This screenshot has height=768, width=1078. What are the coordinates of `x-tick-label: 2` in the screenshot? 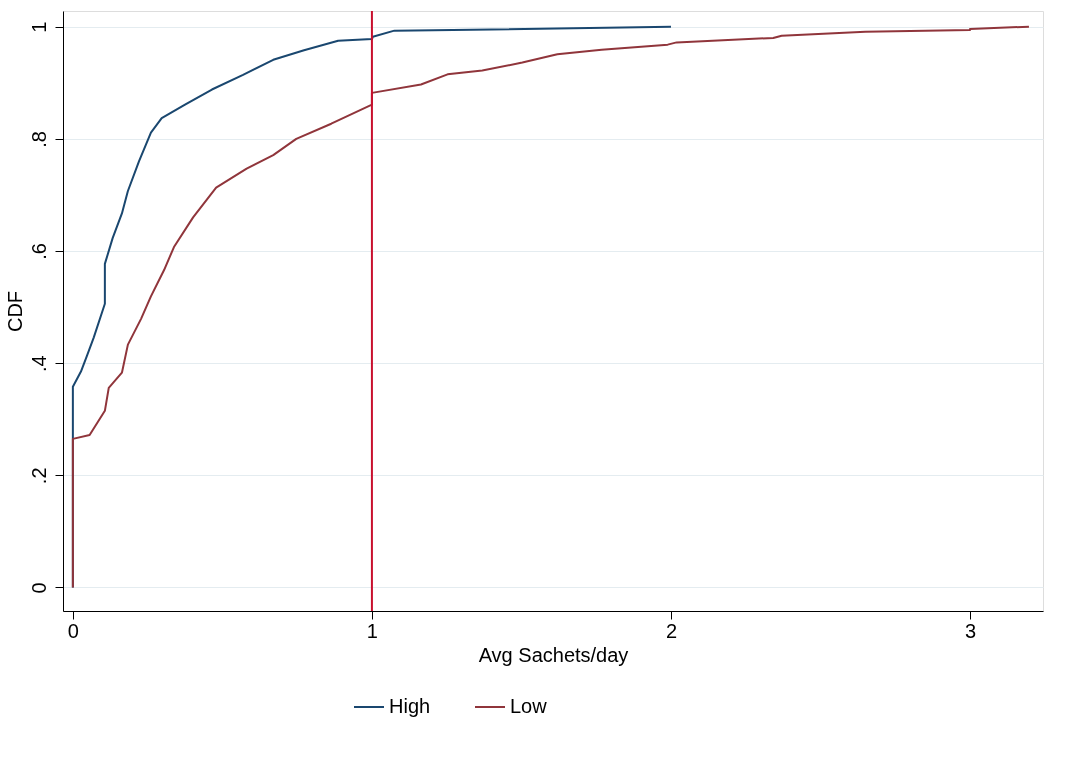 It's located at (671, 630).